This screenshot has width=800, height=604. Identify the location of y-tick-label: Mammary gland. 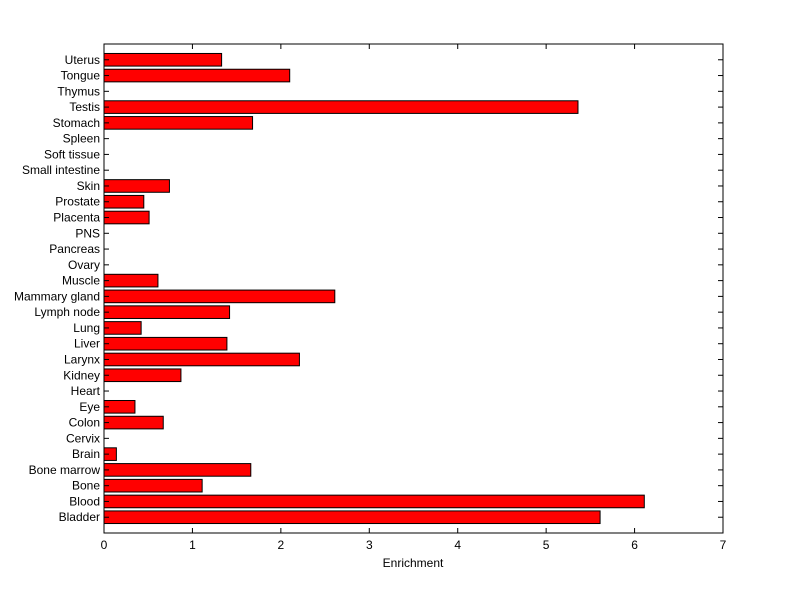
(57, 296).